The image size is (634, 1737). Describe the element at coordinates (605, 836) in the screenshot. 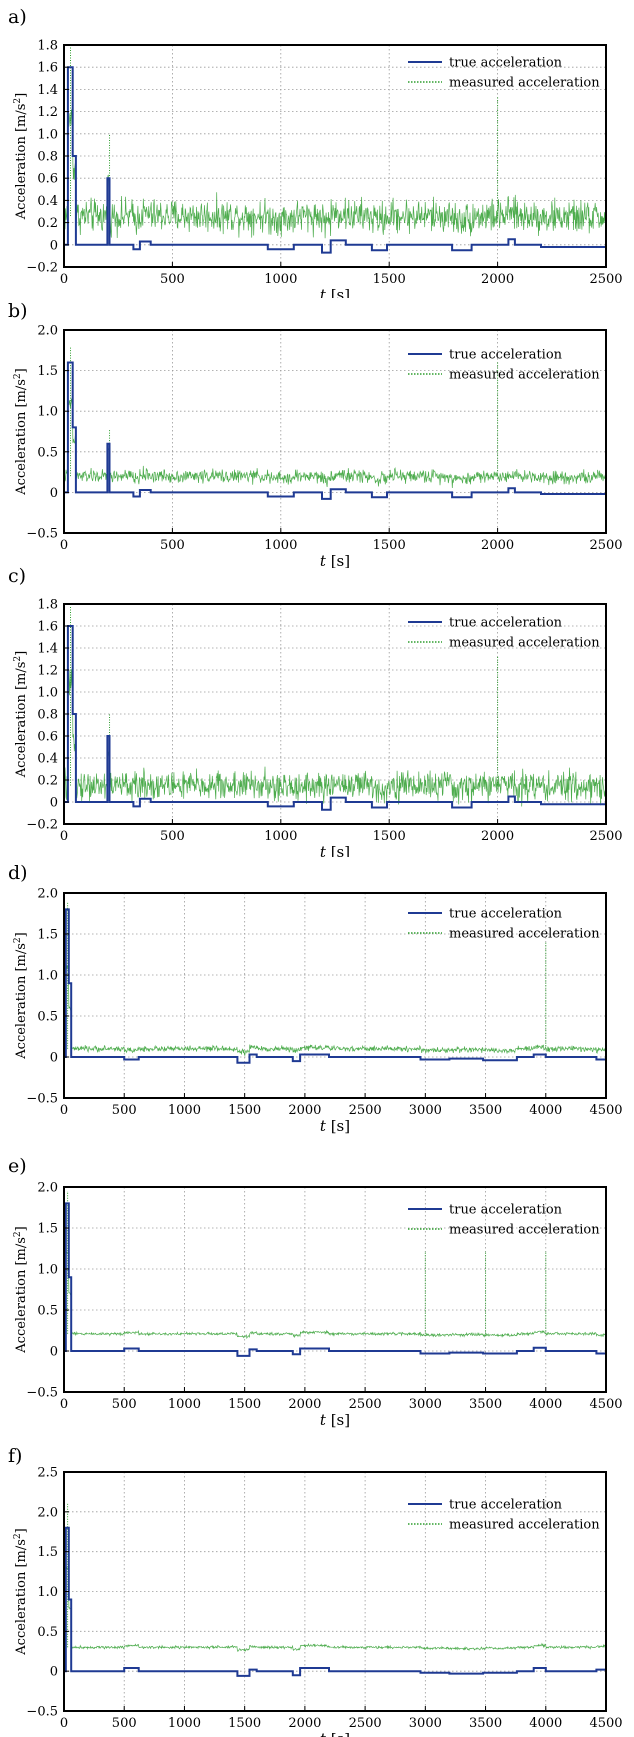

I see `chart-c-xtick-label-5: 2500` at that location.